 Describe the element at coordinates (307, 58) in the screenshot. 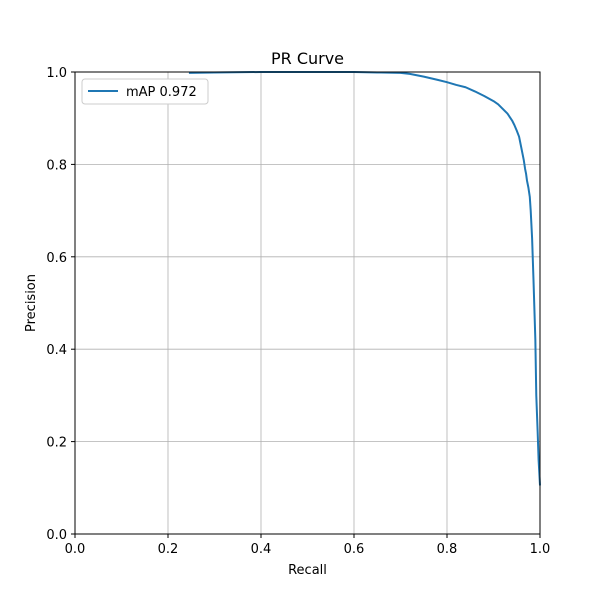

I see `chart-title: PR Curve` at that location.